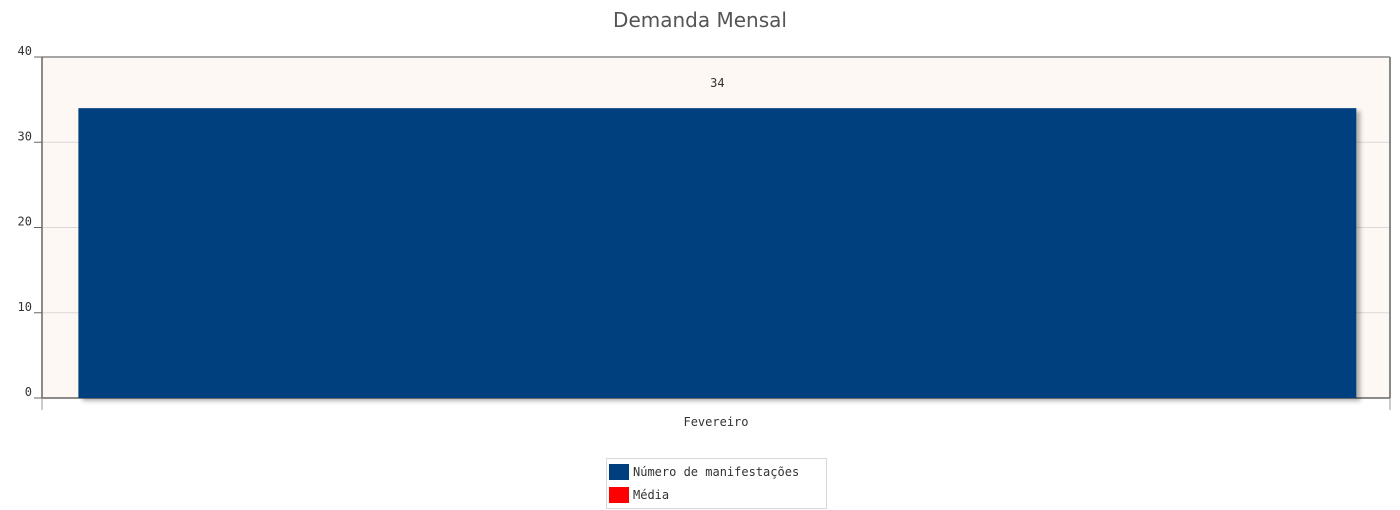  I want to click on y-tick-label: 10, so click(25, 307).